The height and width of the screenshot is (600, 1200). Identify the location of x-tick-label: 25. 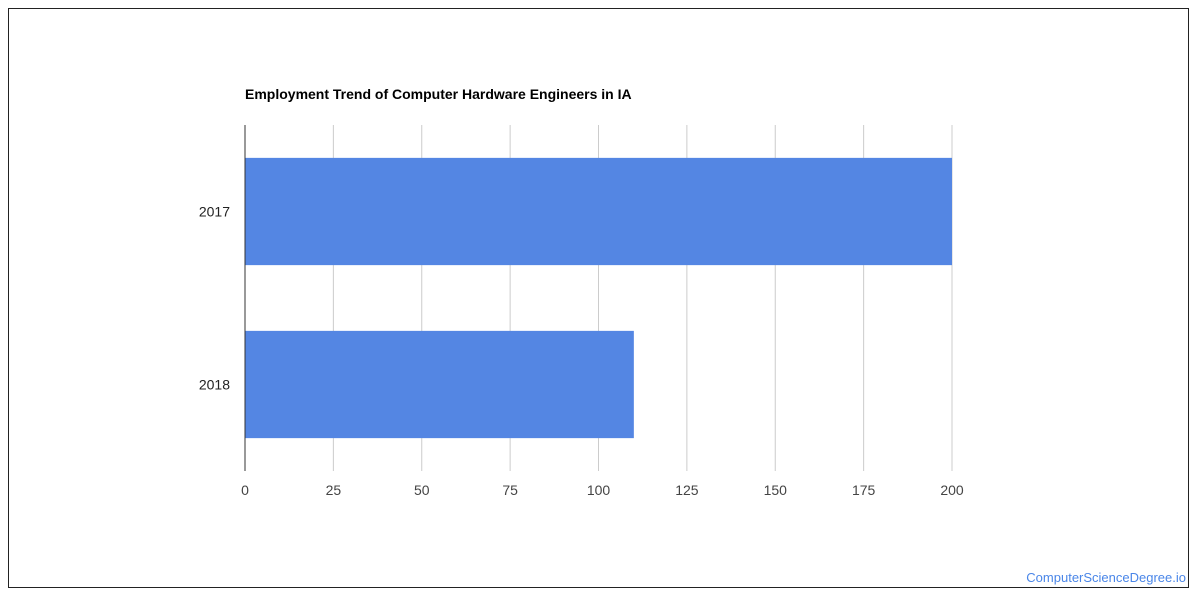
(334, 490).